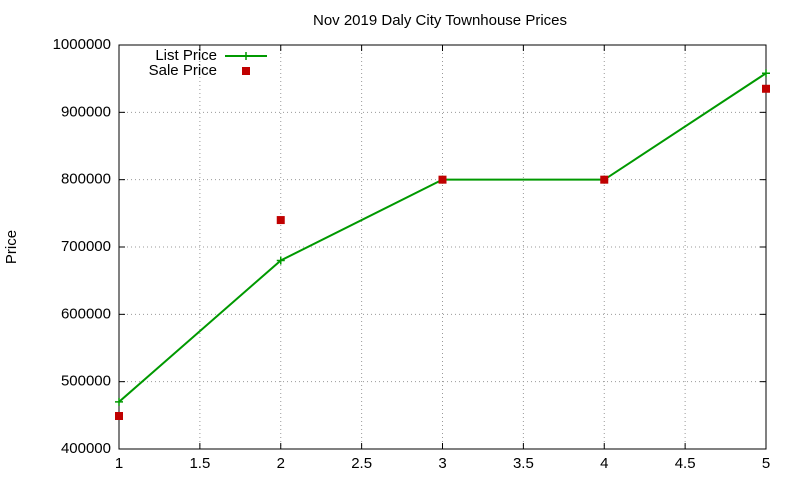 The width and height of the screenshot is (800, 480). What do you see at coordinates (281, 463) in the screenshot?
I see `x-tick-label: 2` at bounding box center [281, 463].